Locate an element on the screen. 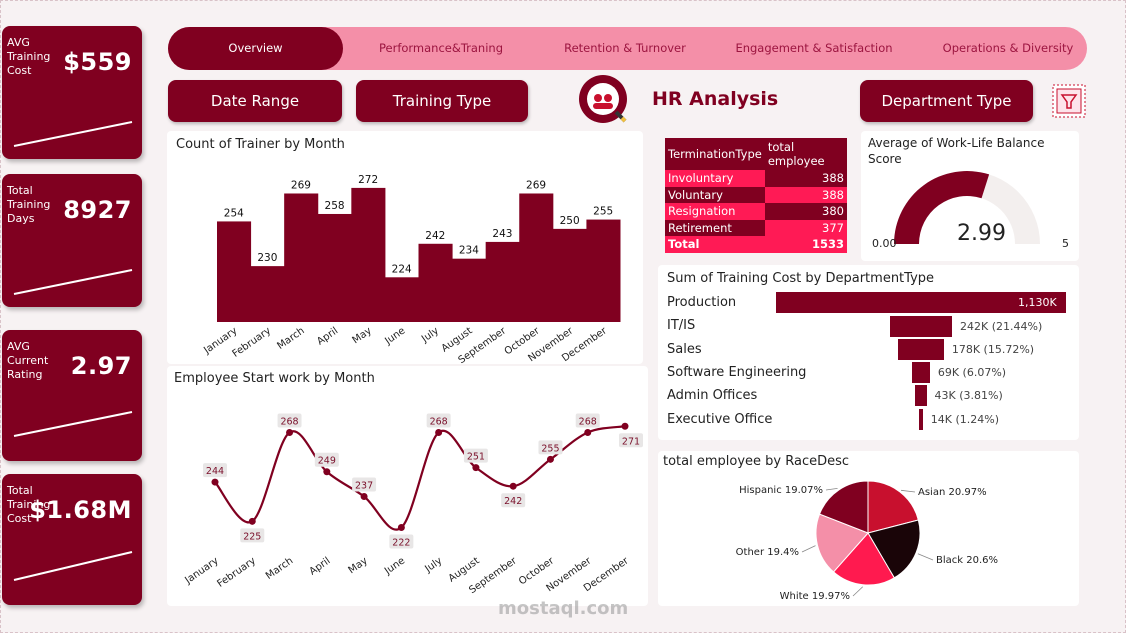 The image size is (1126, 633). table-total-row: Total 1533 is located at coordinates (756, 244).